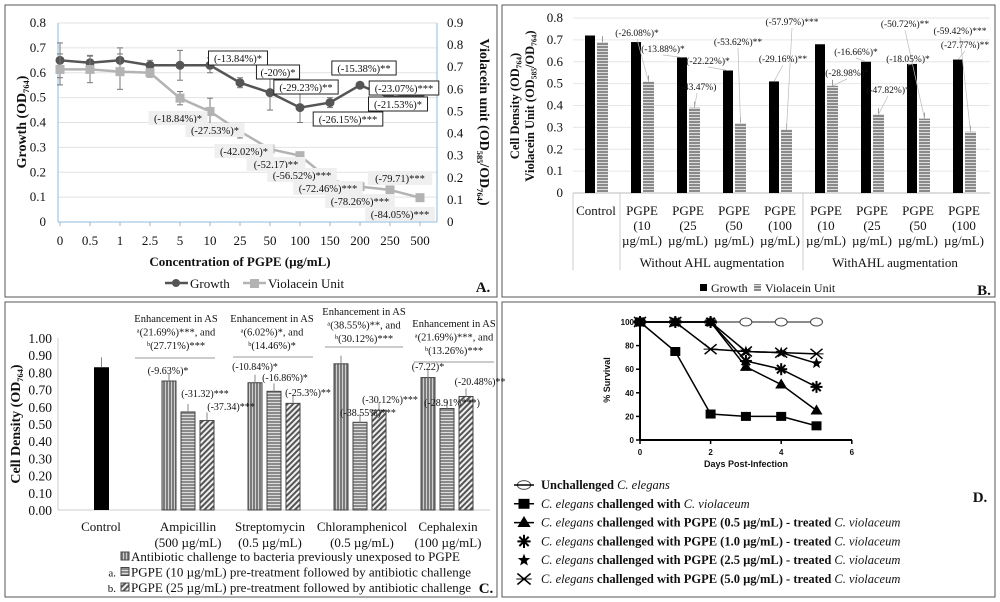  I want to click on x-category-label: (100 µg/mL), so click(447, 542).